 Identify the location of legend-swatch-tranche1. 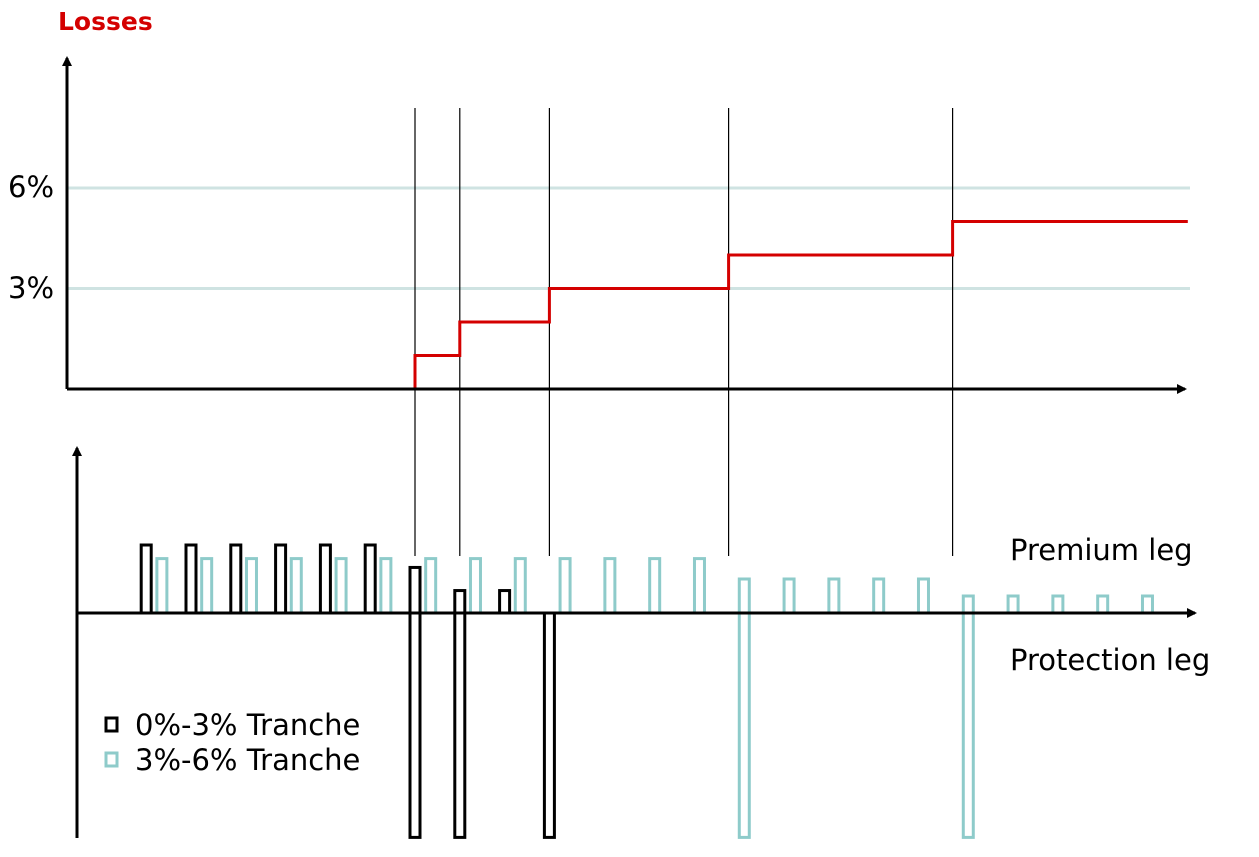
(111, 724).